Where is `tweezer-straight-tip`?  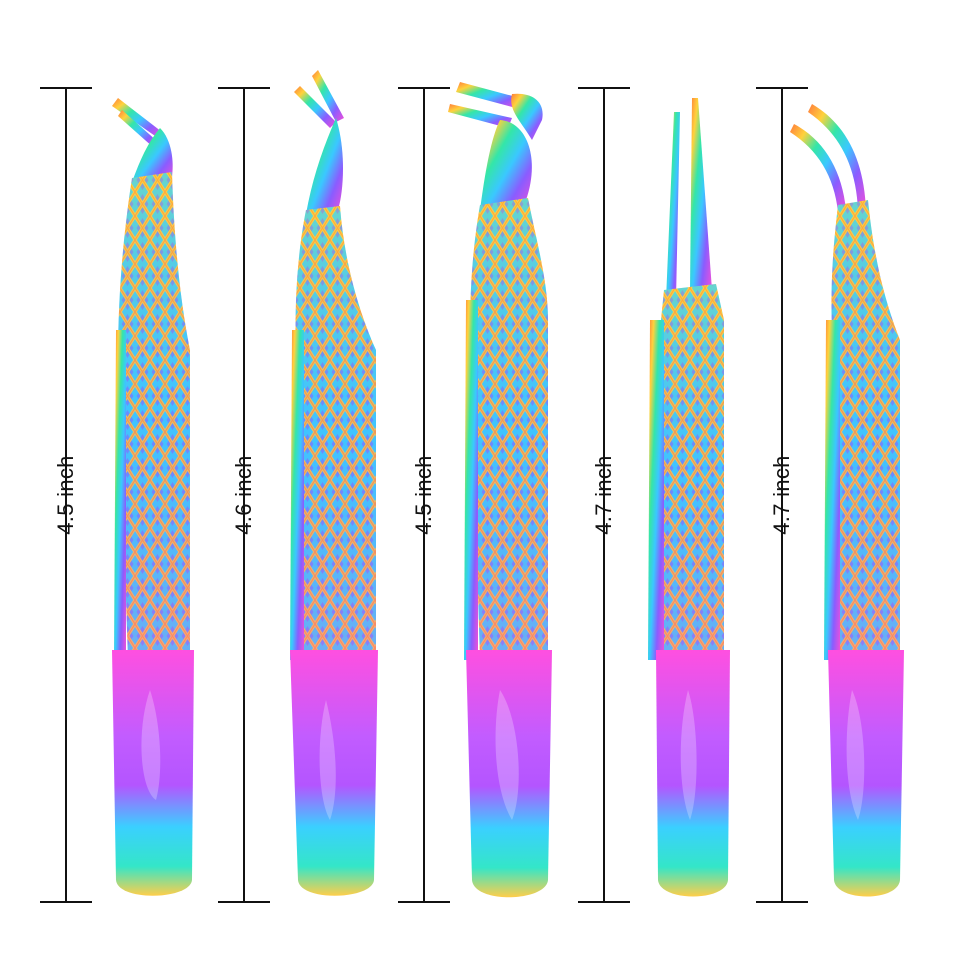
tweezer-straight-tip is located at coordinates (689, 497).